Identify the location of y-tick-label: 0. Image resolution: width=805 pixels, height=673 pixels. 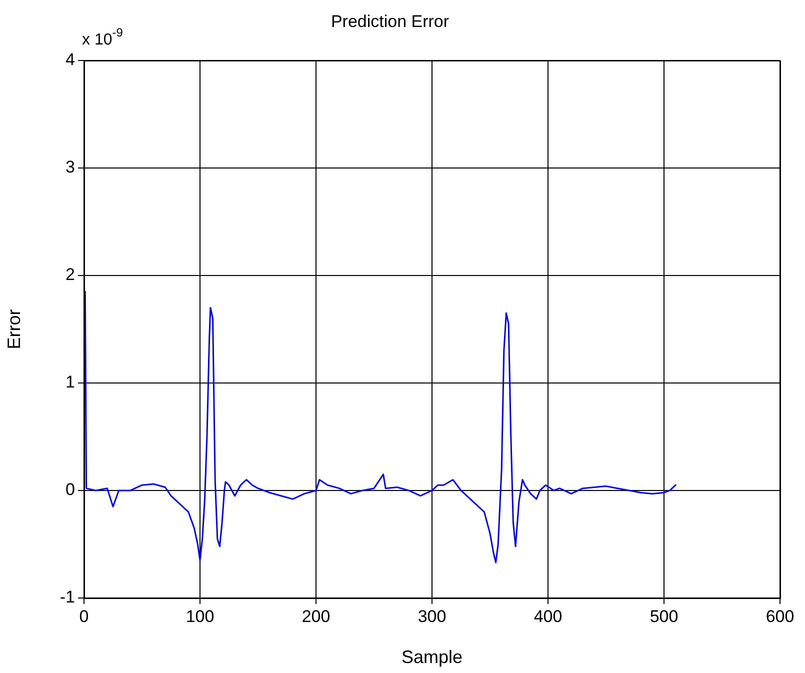
(70, 490).